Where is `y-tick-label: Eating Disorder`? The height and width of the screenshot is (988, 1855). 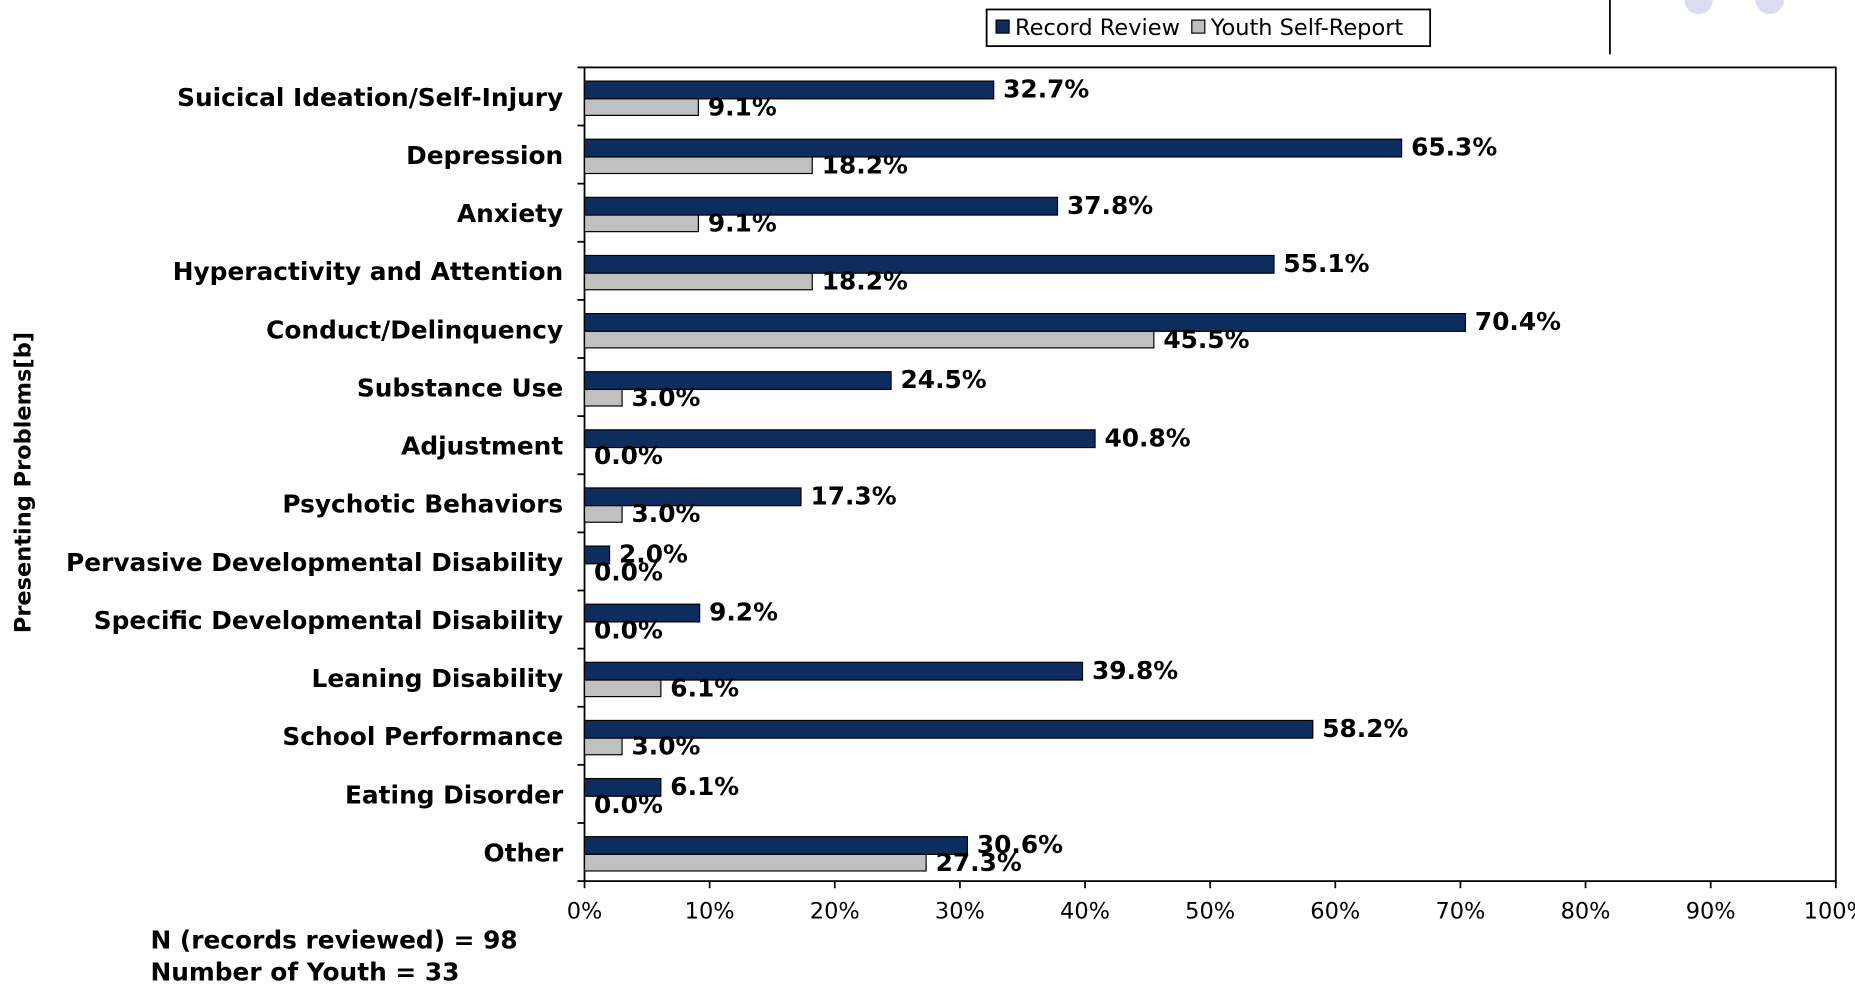
y-tick-label: Eating Disorder is located at coordinates (454, 794).